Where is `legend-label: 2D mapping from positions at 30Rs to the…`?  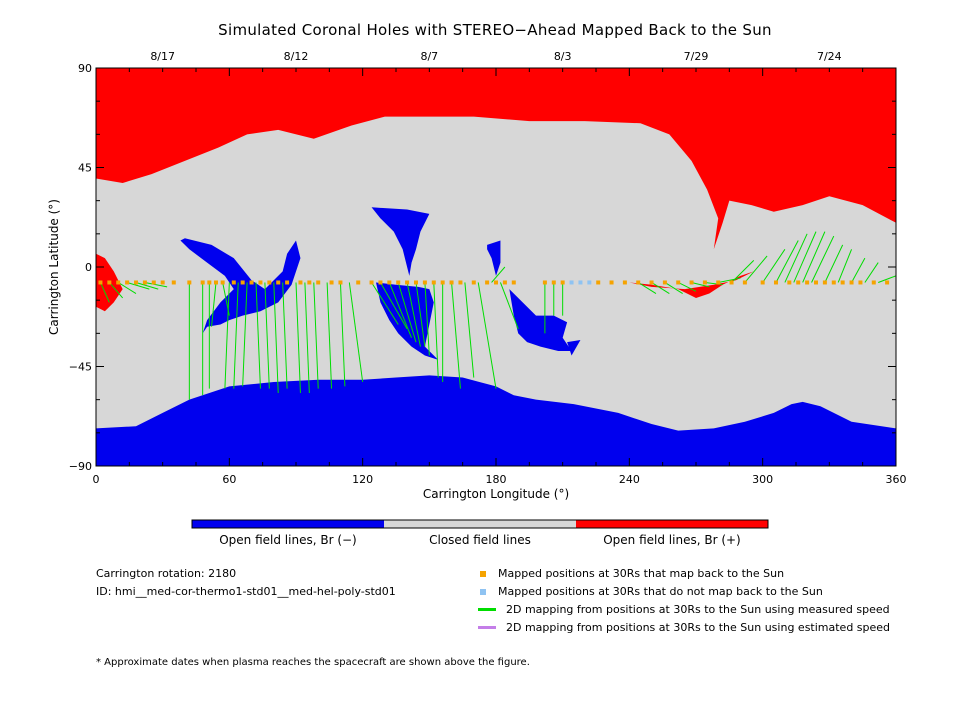 legend-label: 2D mapping from positions at 30Rs to the… is located at coordinates (698, 627).